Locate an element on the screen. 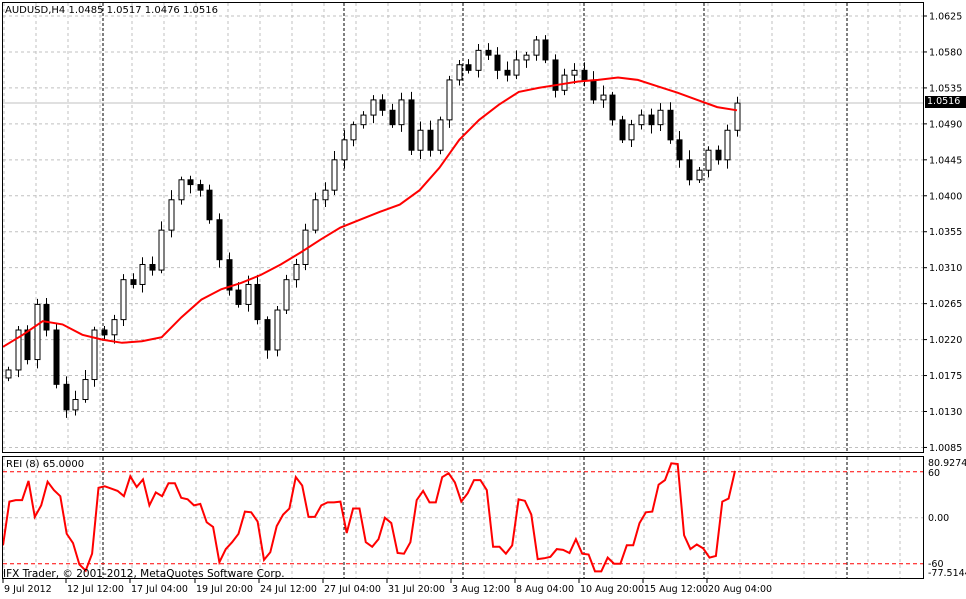 This screenshot has width=966, height=599. price-tick-label: 1.0265 is located at coordinates (945, 304).